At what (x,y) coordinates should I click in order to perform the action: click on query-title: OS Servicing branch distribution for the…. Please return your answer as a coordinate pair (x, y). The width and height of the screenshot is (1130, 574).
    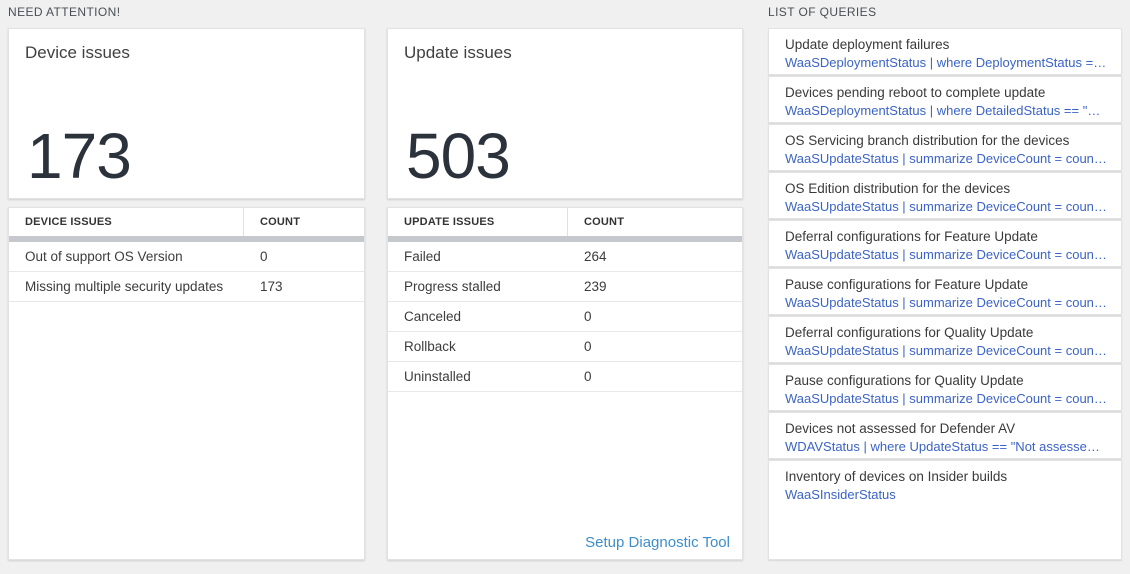
    Looking at the image, I should click on (927, 140).